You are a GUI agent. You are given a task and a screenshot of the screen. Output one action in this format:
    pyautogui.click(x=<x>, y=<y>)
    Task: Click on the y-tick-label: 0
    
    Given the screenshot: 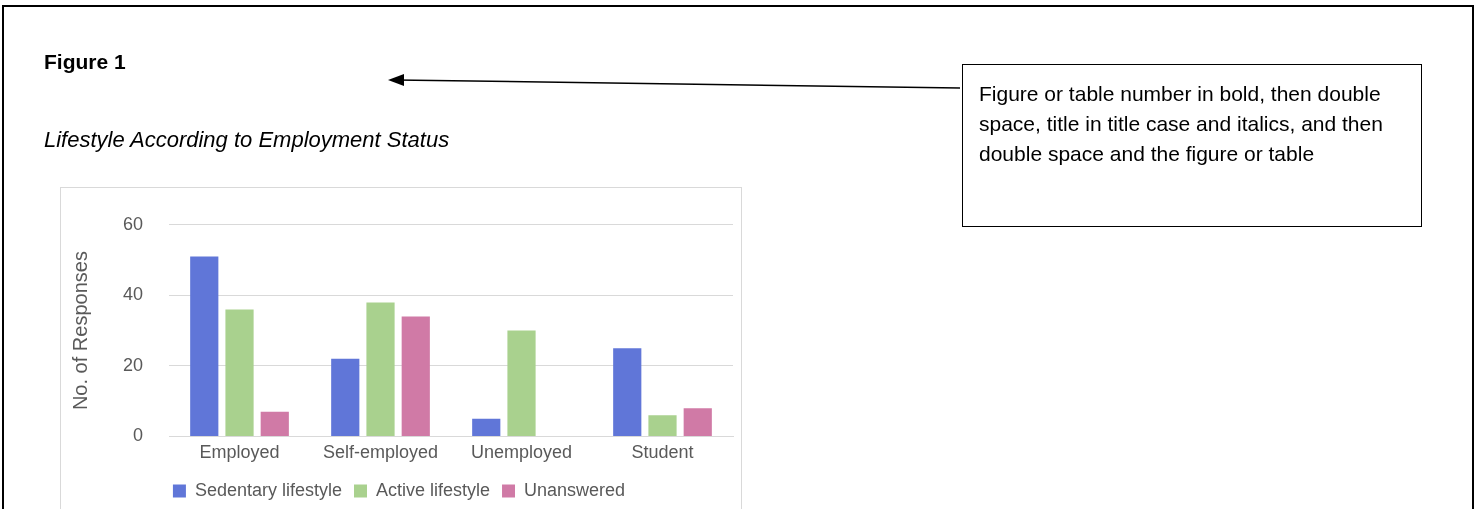 What is the action you would take?
    pyautogui.click(x=138, y=435)
    